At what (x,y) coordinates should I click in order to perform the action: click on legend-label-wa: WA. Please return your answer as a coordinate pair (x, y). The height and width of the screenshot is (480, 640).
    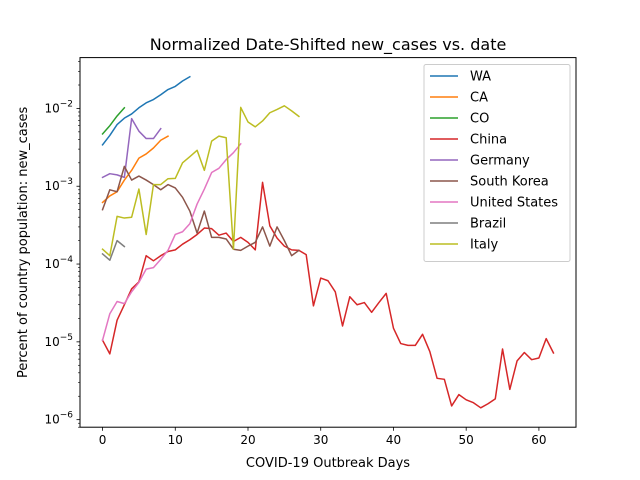
    Looking at the image, I should click on (480, 77).